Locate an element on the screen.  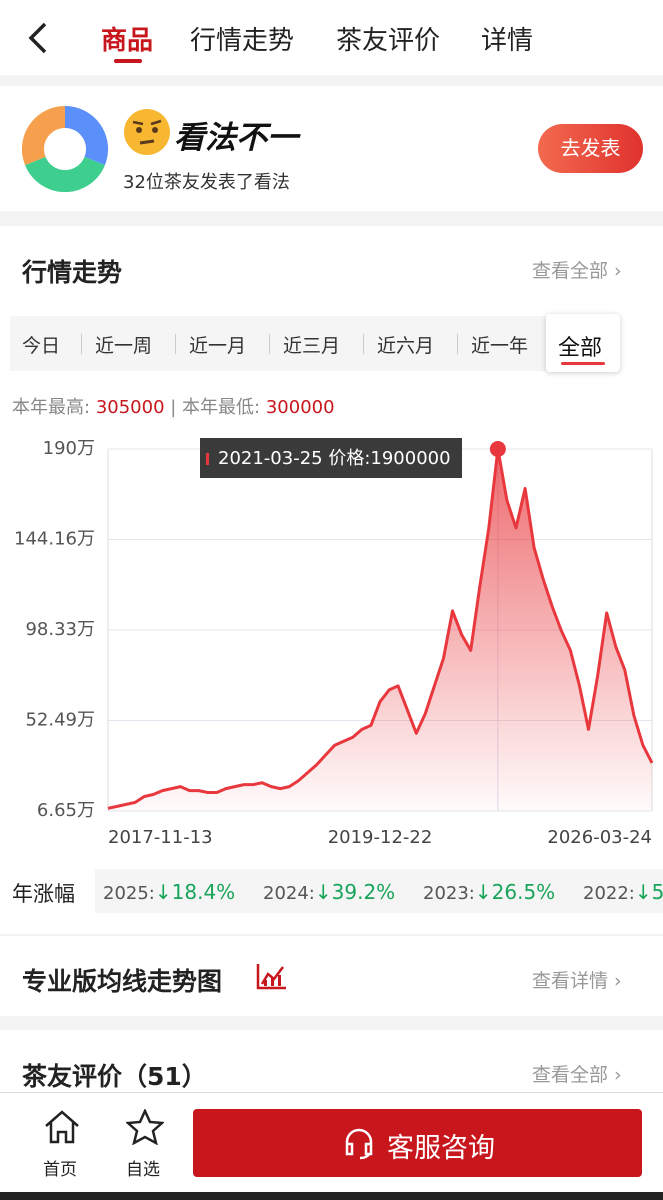
tooltip-bg is located at coordinates (331, 458).